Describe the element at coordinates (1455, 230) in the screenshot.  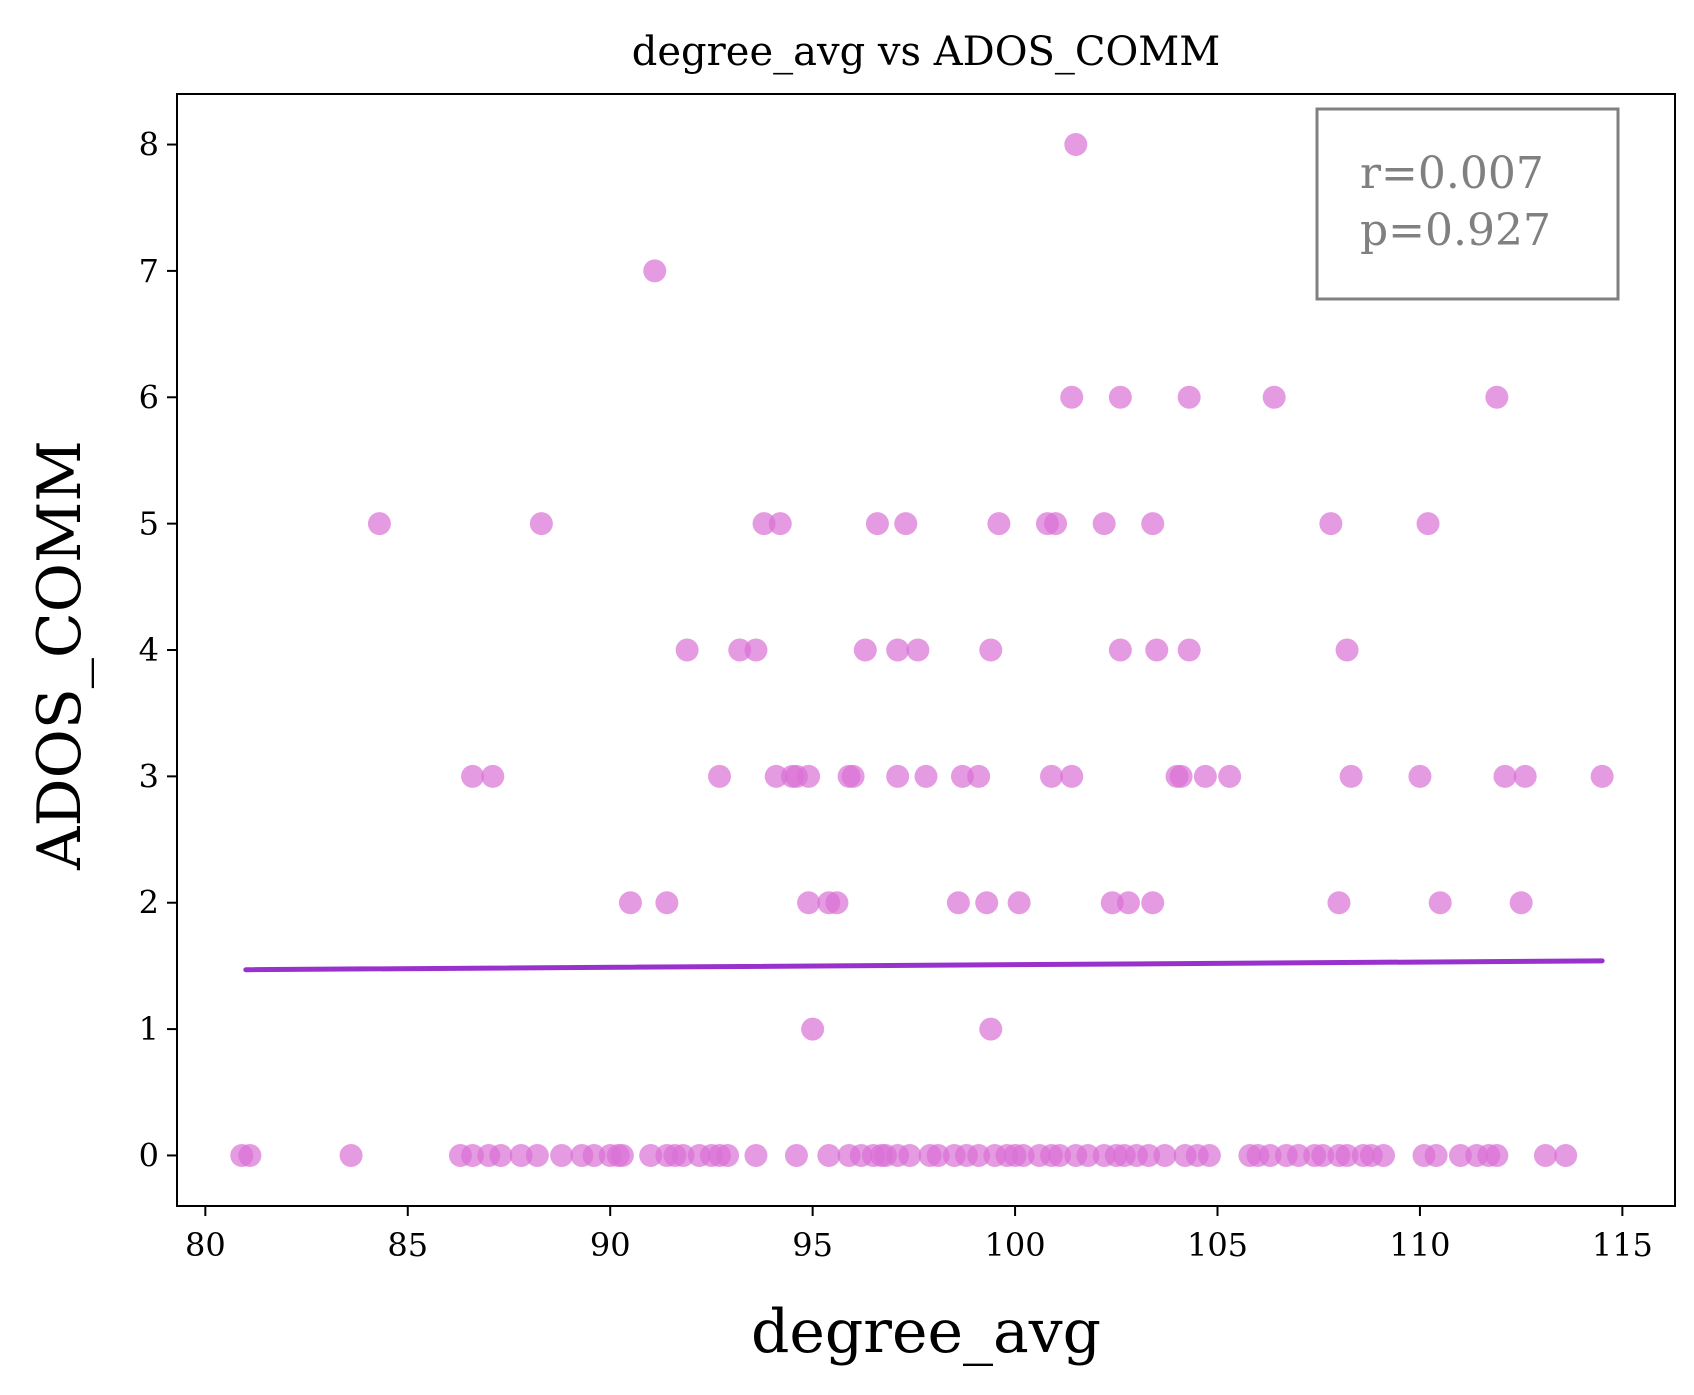
I see `correlation-p-text: p=0.927` at that location.